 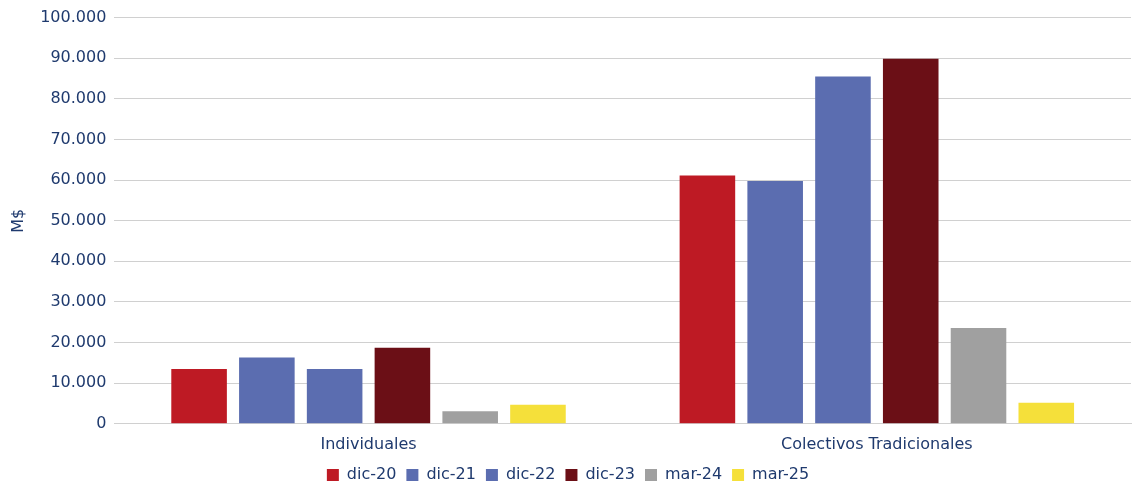 I want to click on y-tick-label: 50.000, so click(x=78, y=219).